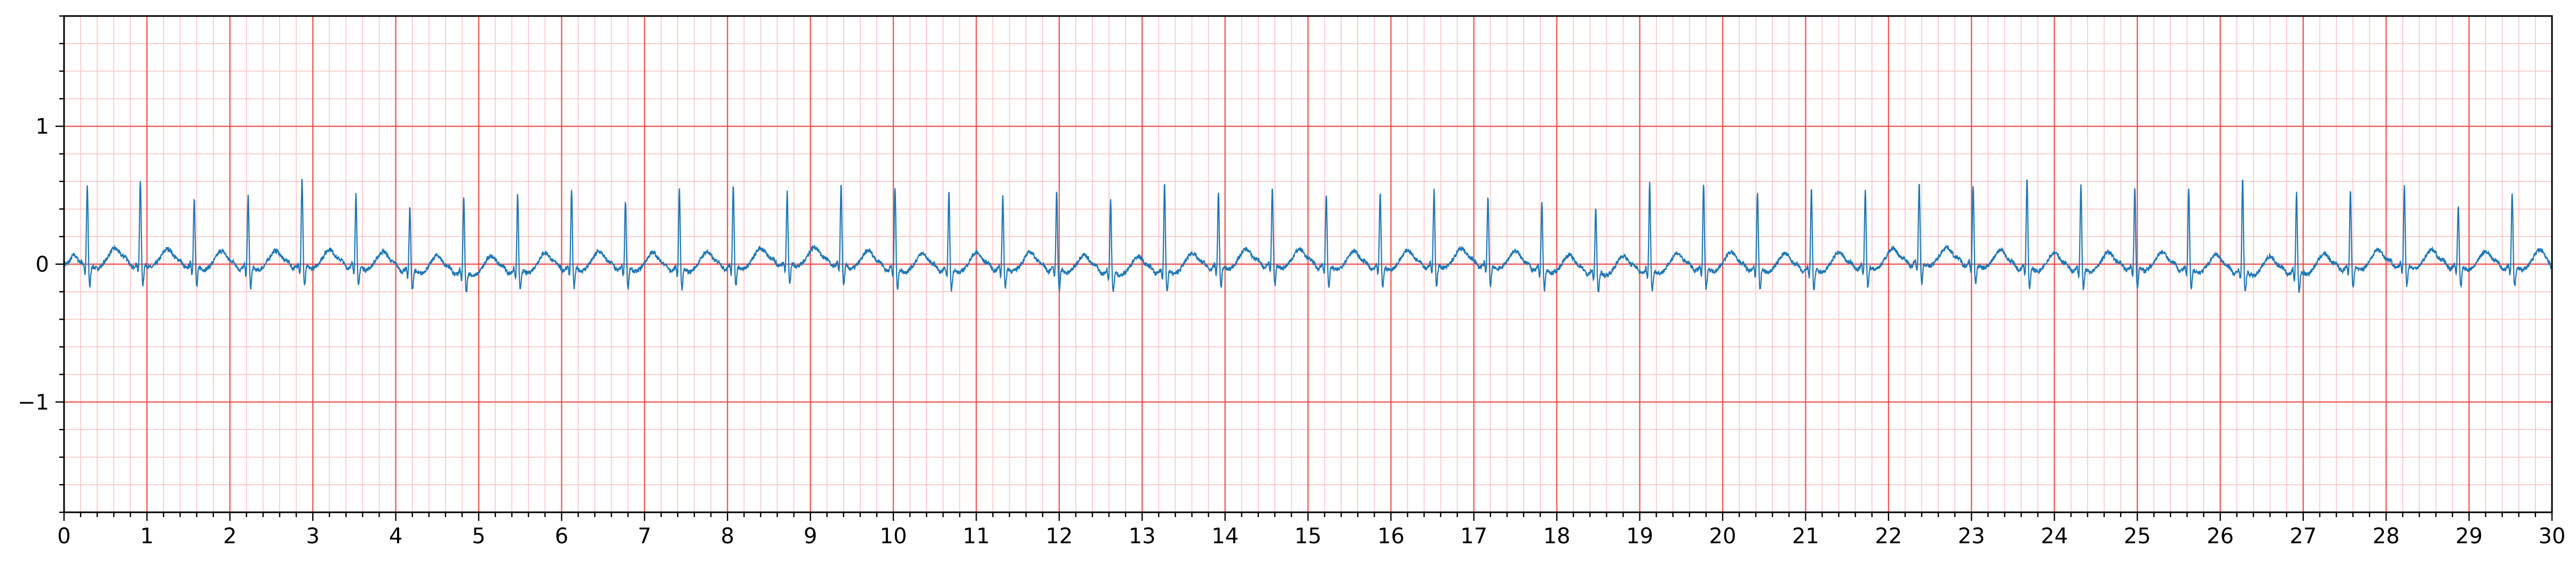 The width and height of the screenshot is (2576, 563). What do you see at coordinates (2552, 536) in the screenshot?
I see `x-tick-label: 30` at bounding box center [2552, 536].